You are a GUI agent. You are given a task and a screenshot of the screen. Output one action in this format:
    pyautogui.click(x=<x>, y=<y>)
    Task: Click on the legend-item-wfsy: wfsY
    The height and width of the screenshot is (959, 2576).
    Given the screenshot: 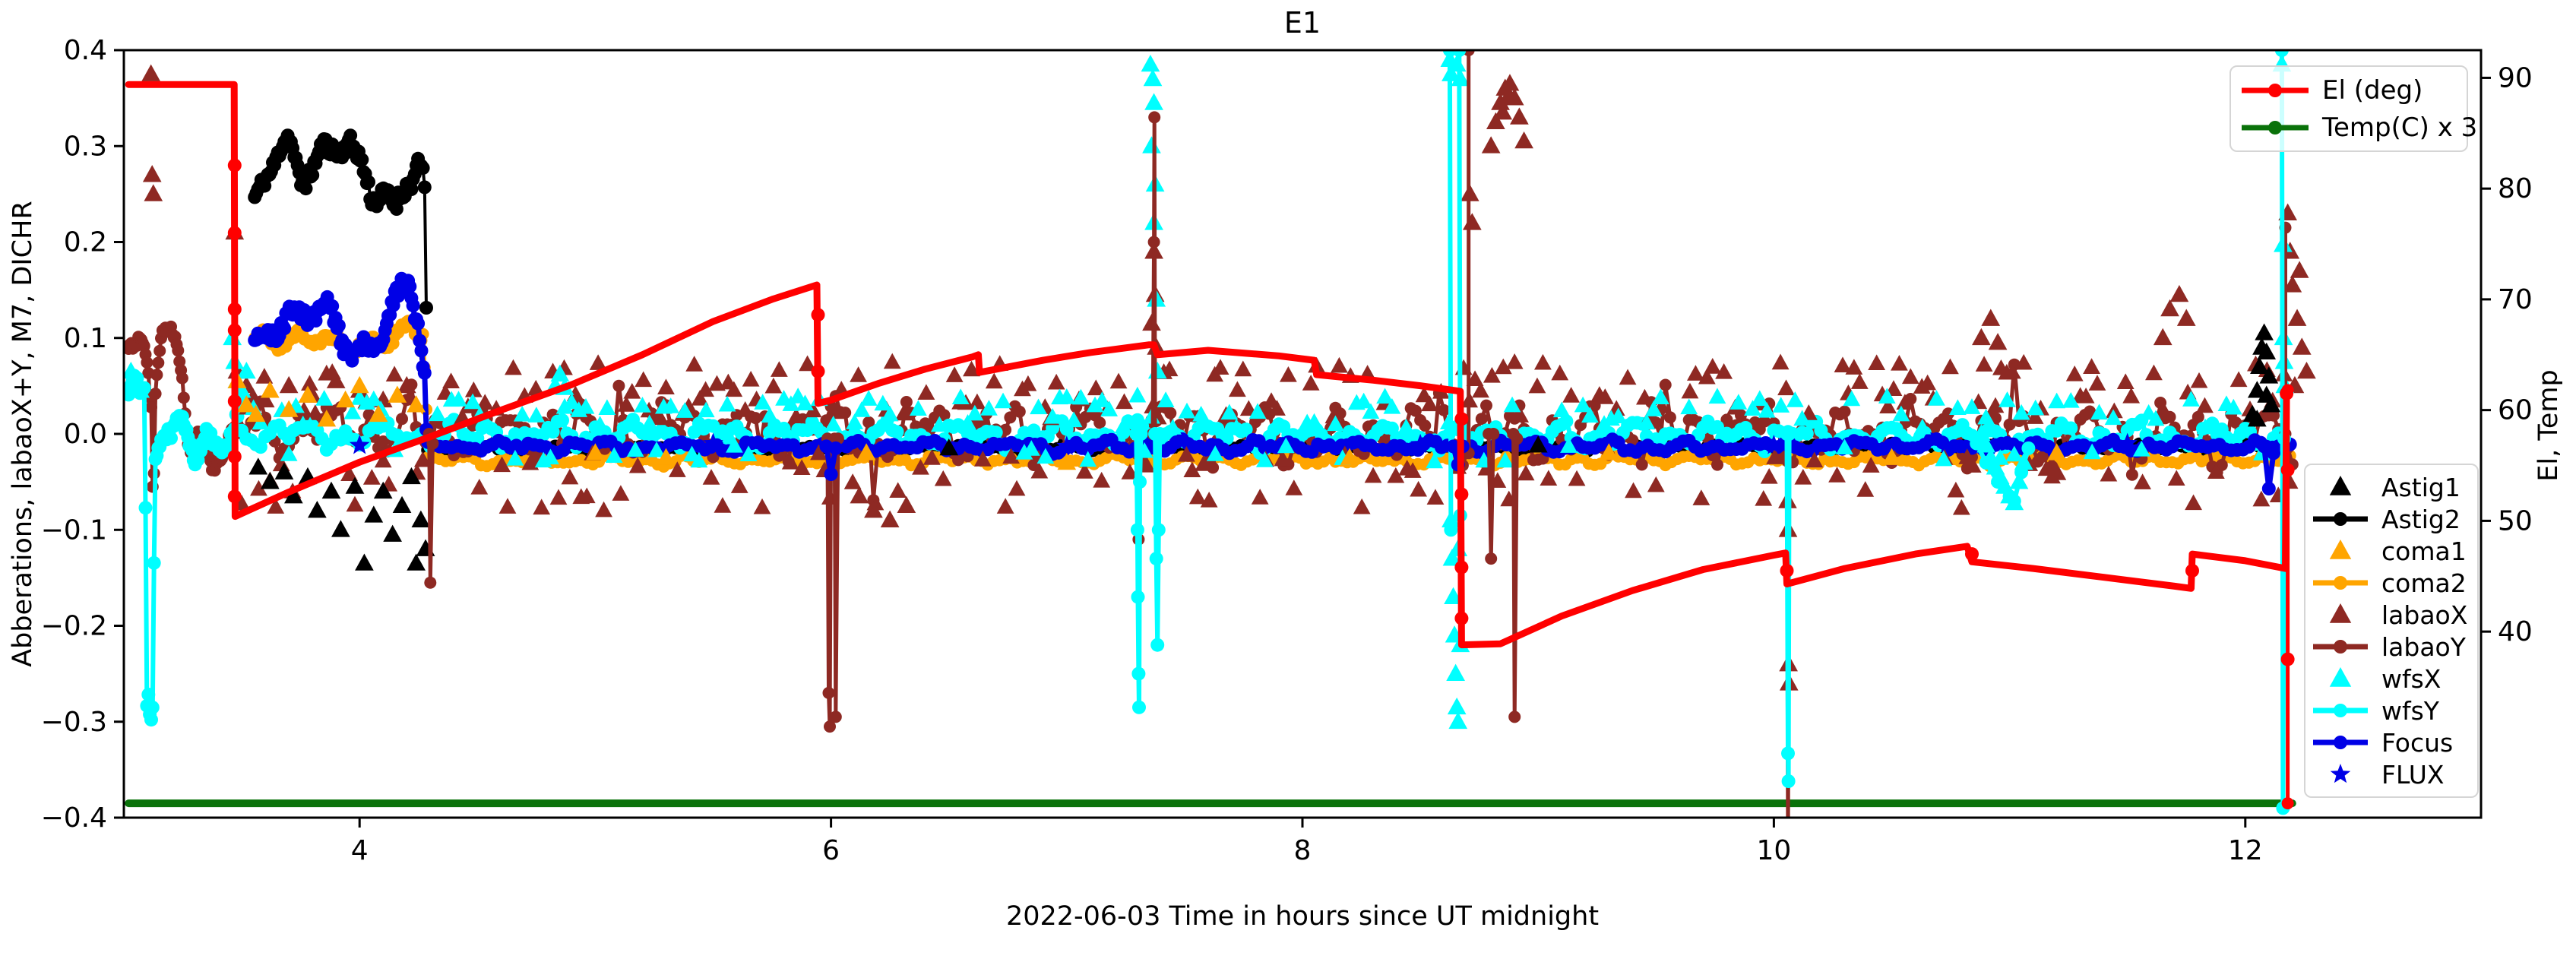 What is the action you would take?
    pyautogui.click(x=2391, y=710)
    